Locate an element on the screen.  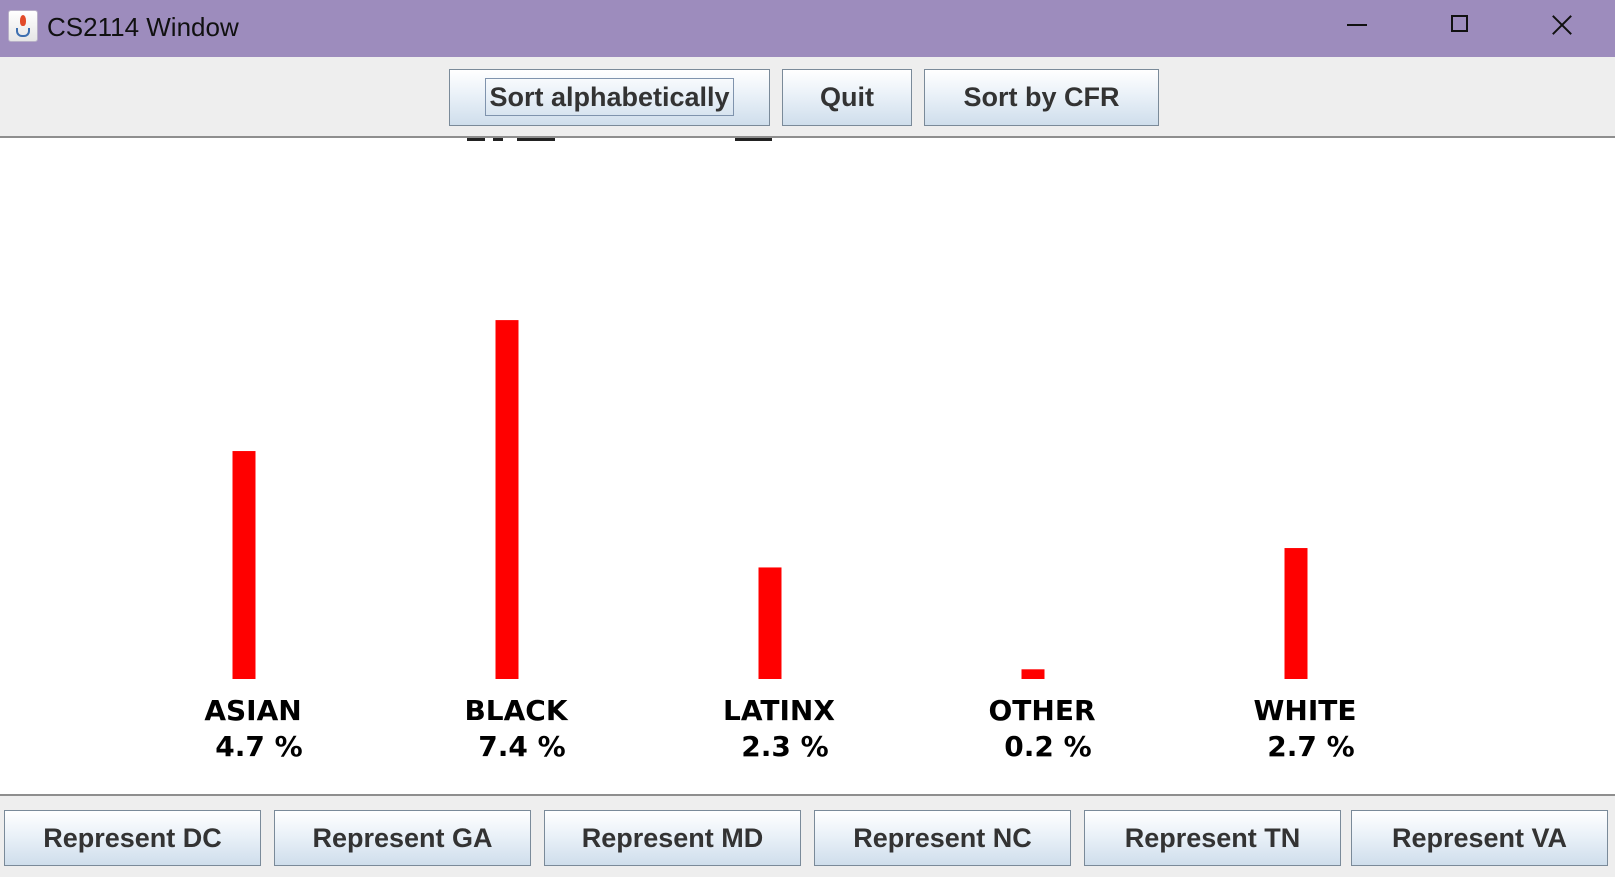
close-button is located at coordinates (1561, 26).